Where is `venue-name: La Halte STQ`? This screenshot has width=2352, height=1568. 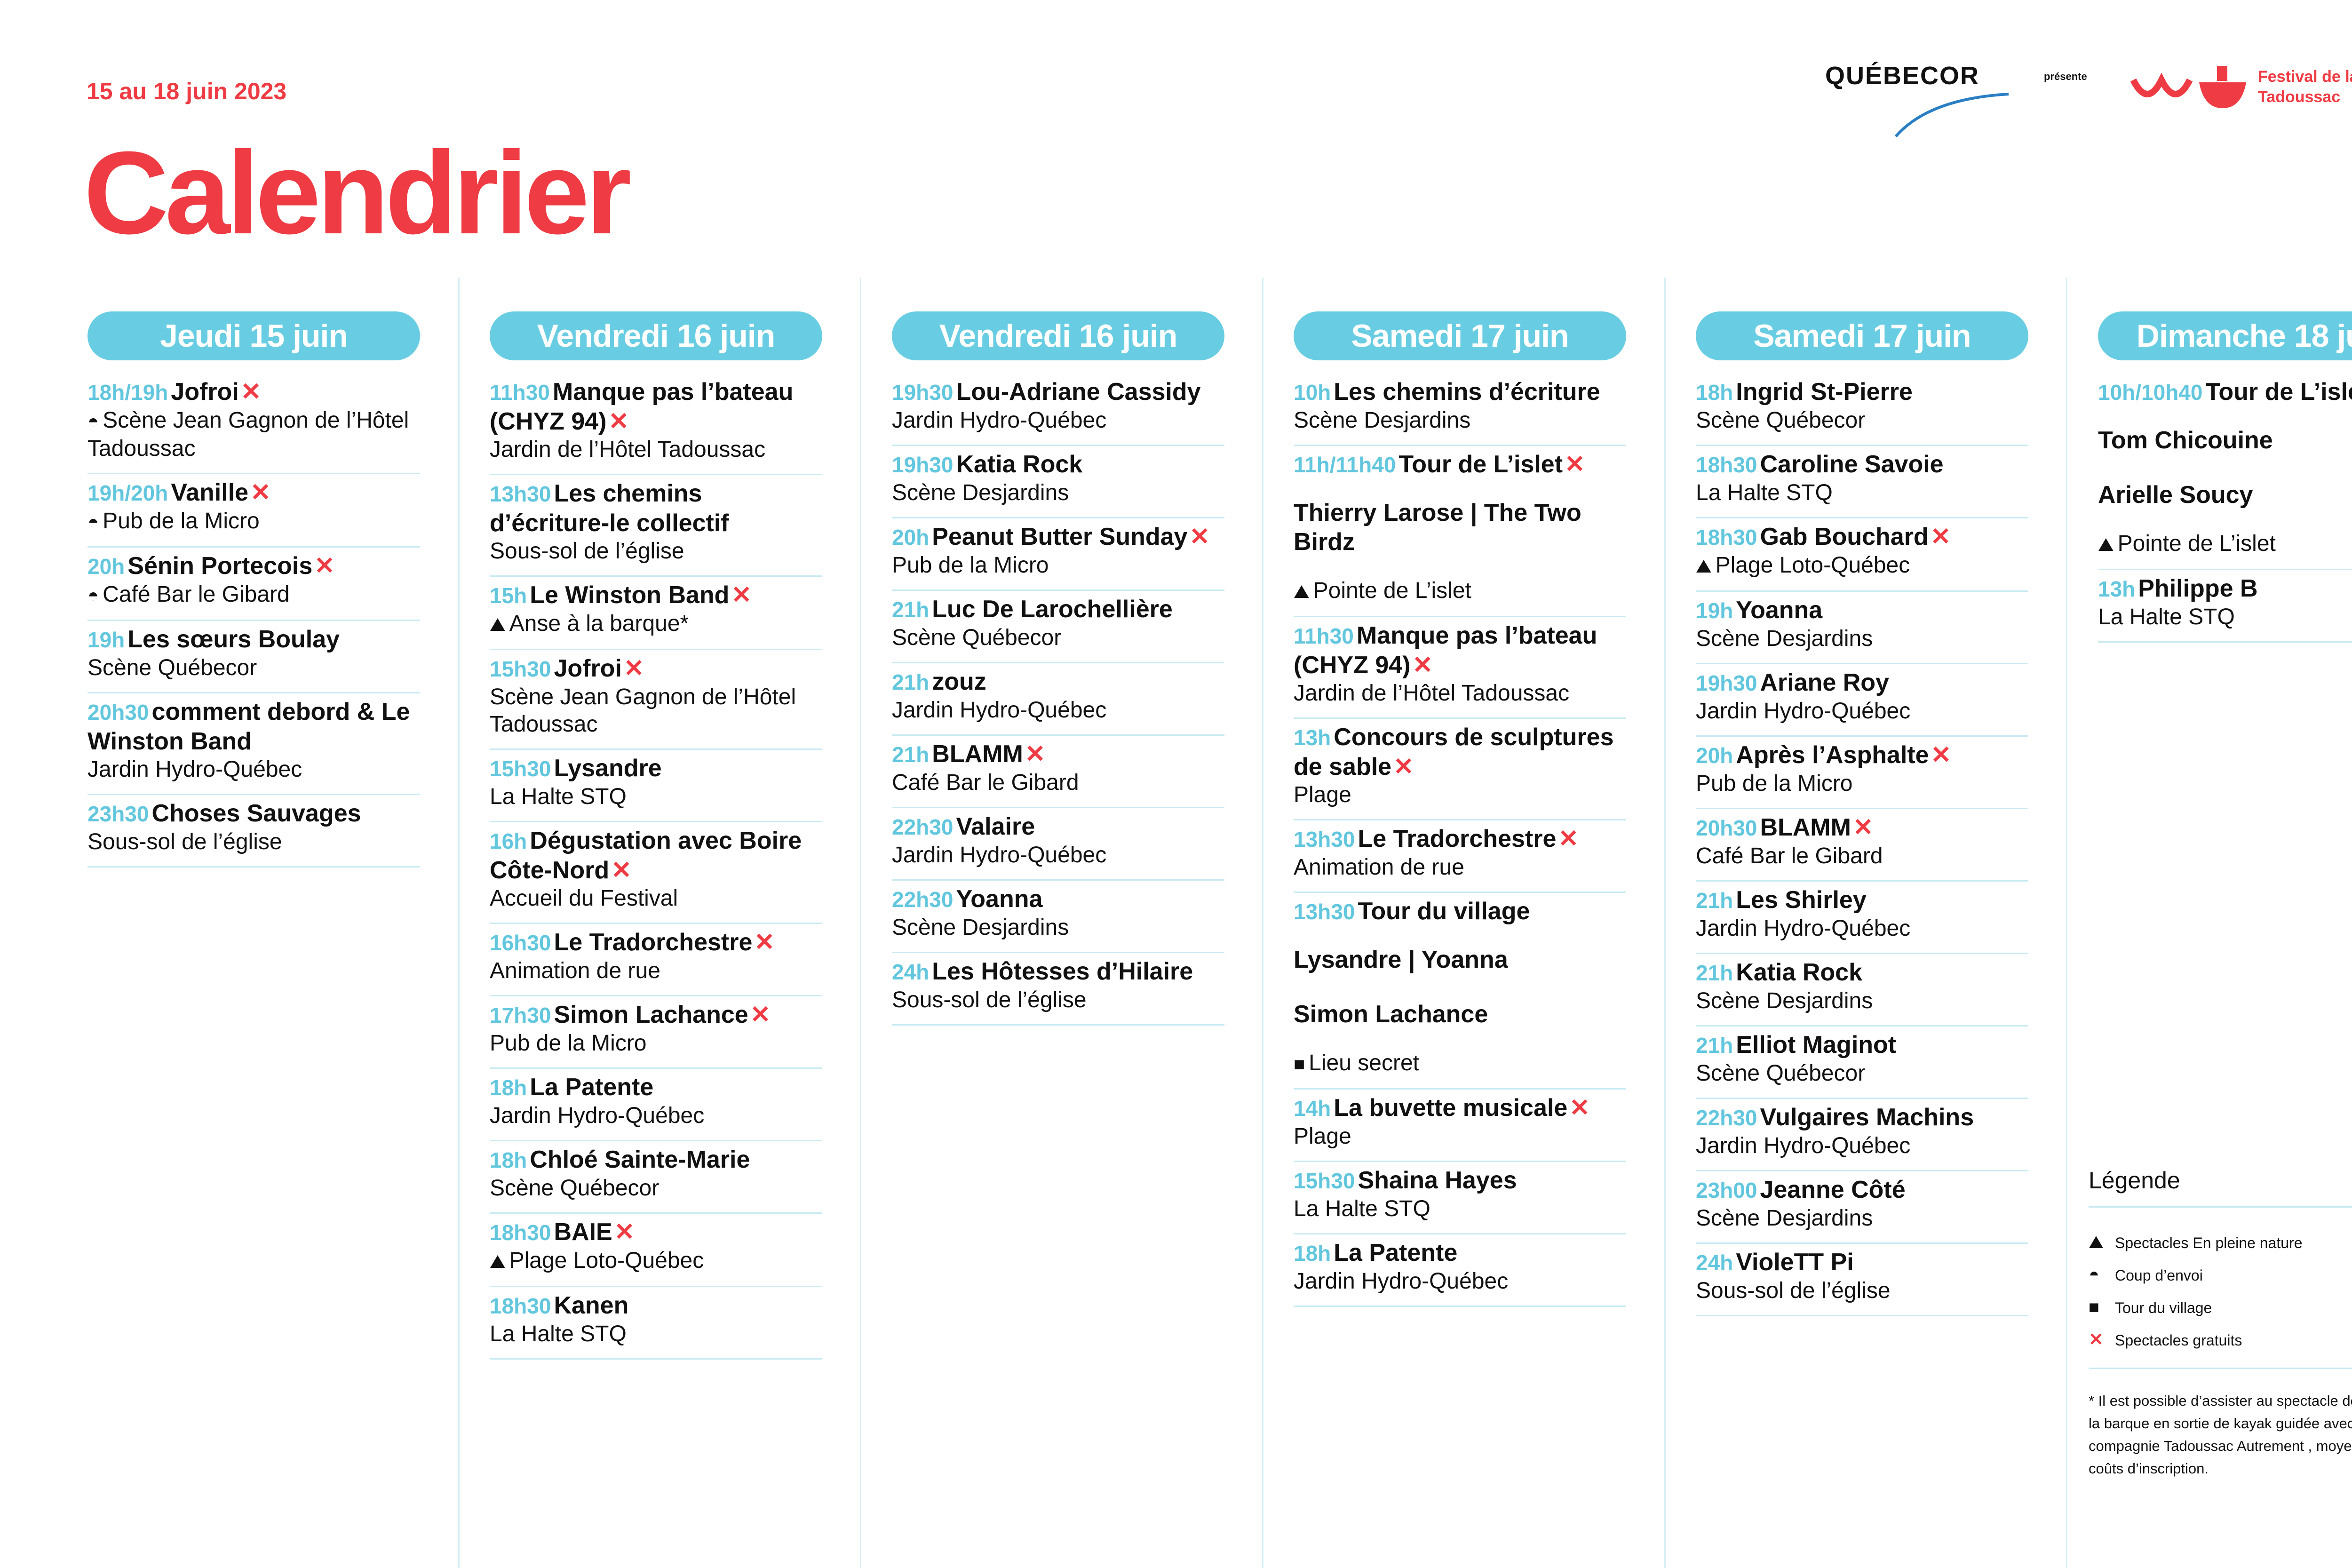
venue-name: La Halte STQ is located at coordinates (558, 796).